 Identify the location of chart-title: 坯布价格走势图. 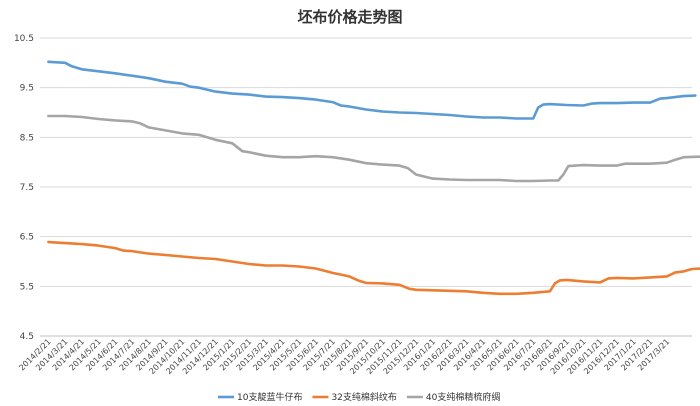
(350, 17).